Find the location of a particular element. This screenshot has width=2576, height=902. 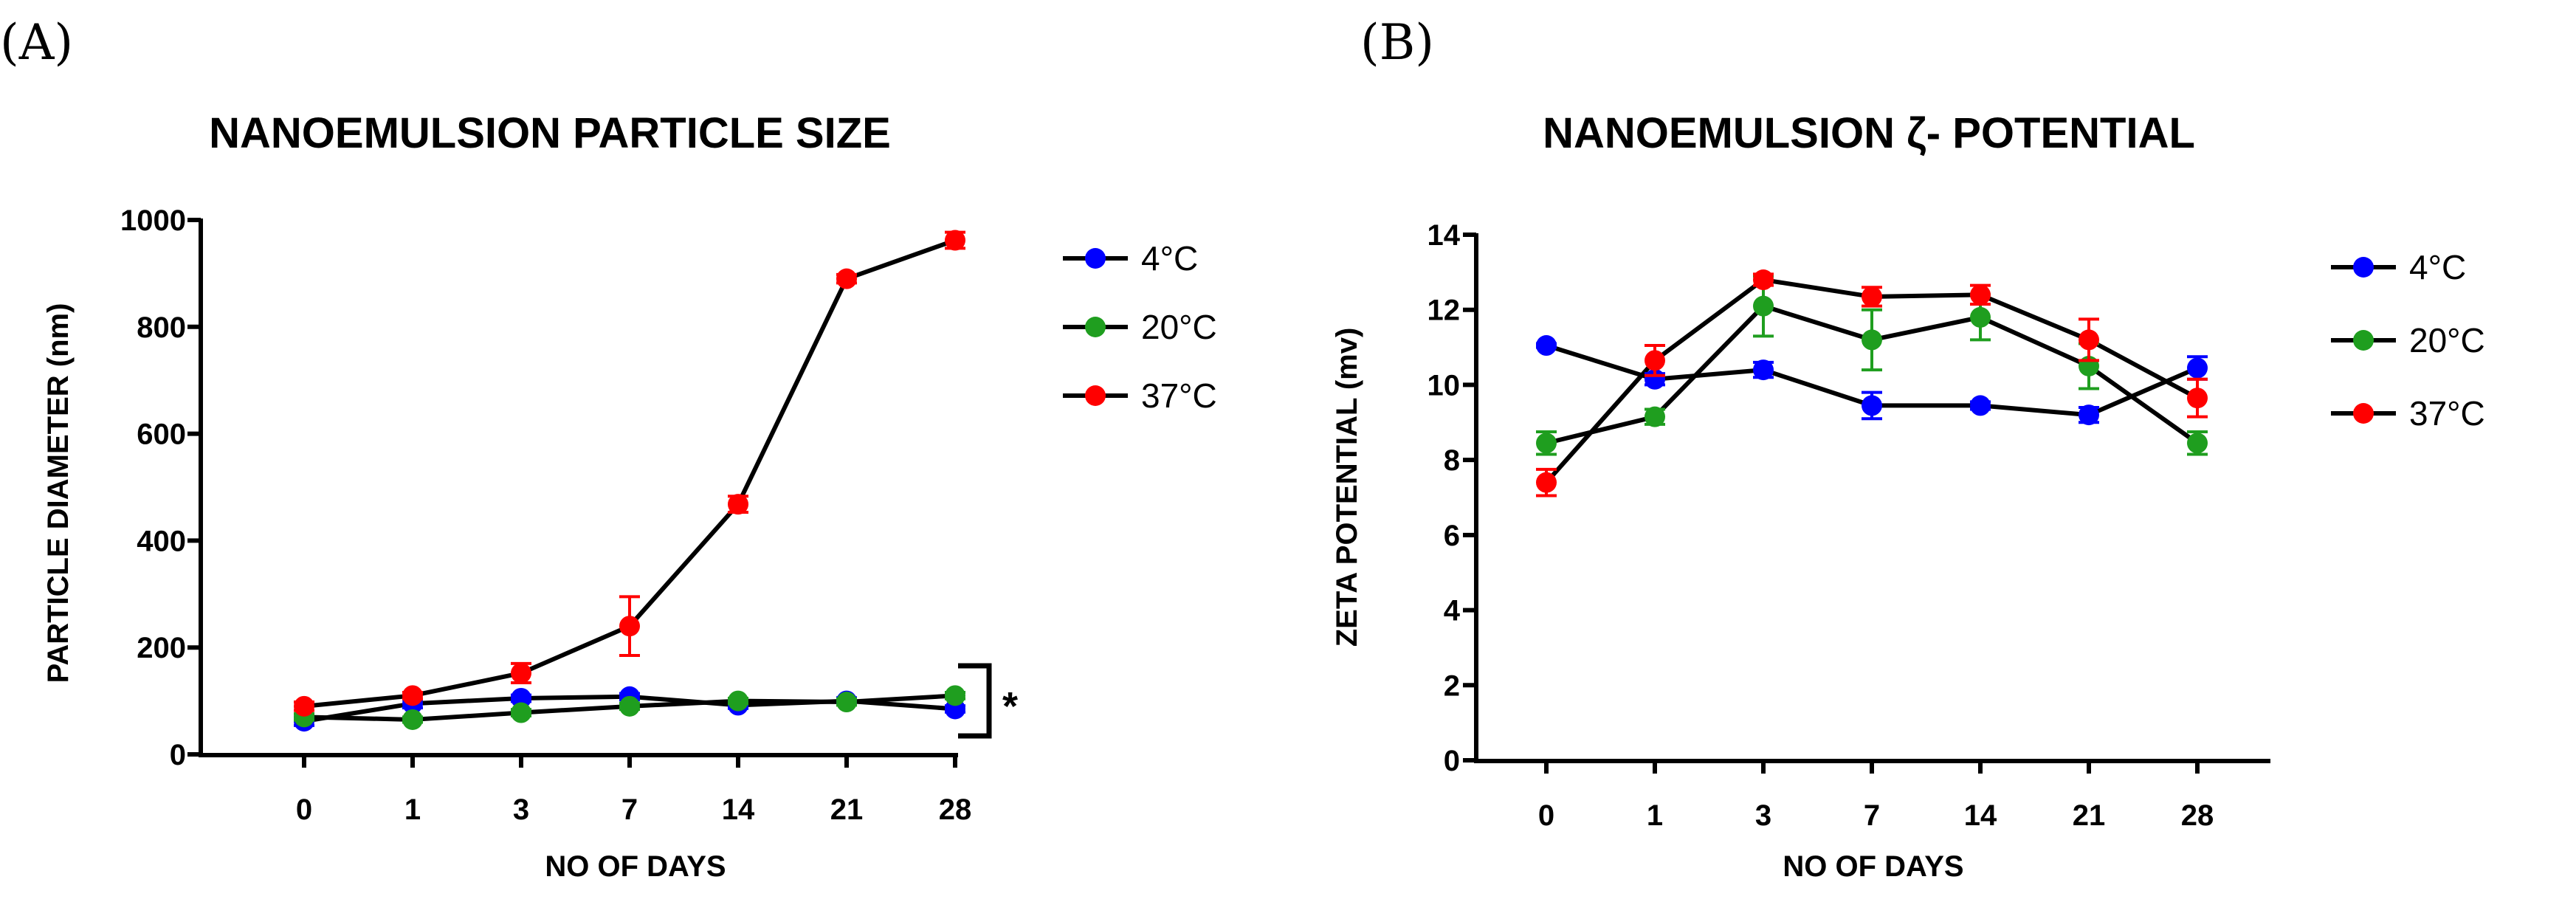

chart-title-b: NANOEMULSION ζ- POTENTIAL is located at coordinates (1869, 133).